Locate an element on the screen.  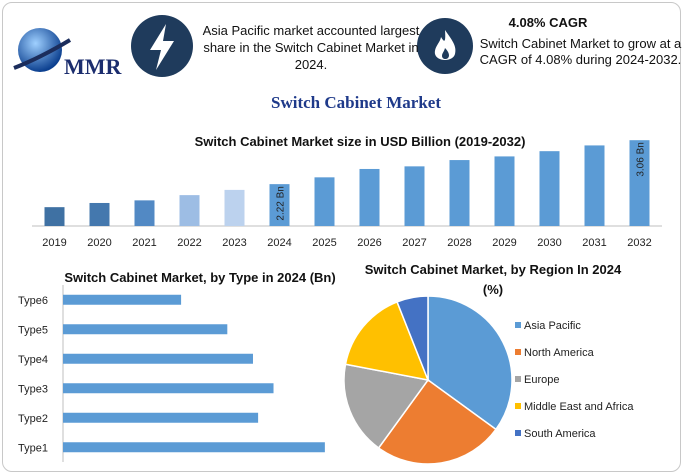
icon-bolt is located at coordinates (162, 47).